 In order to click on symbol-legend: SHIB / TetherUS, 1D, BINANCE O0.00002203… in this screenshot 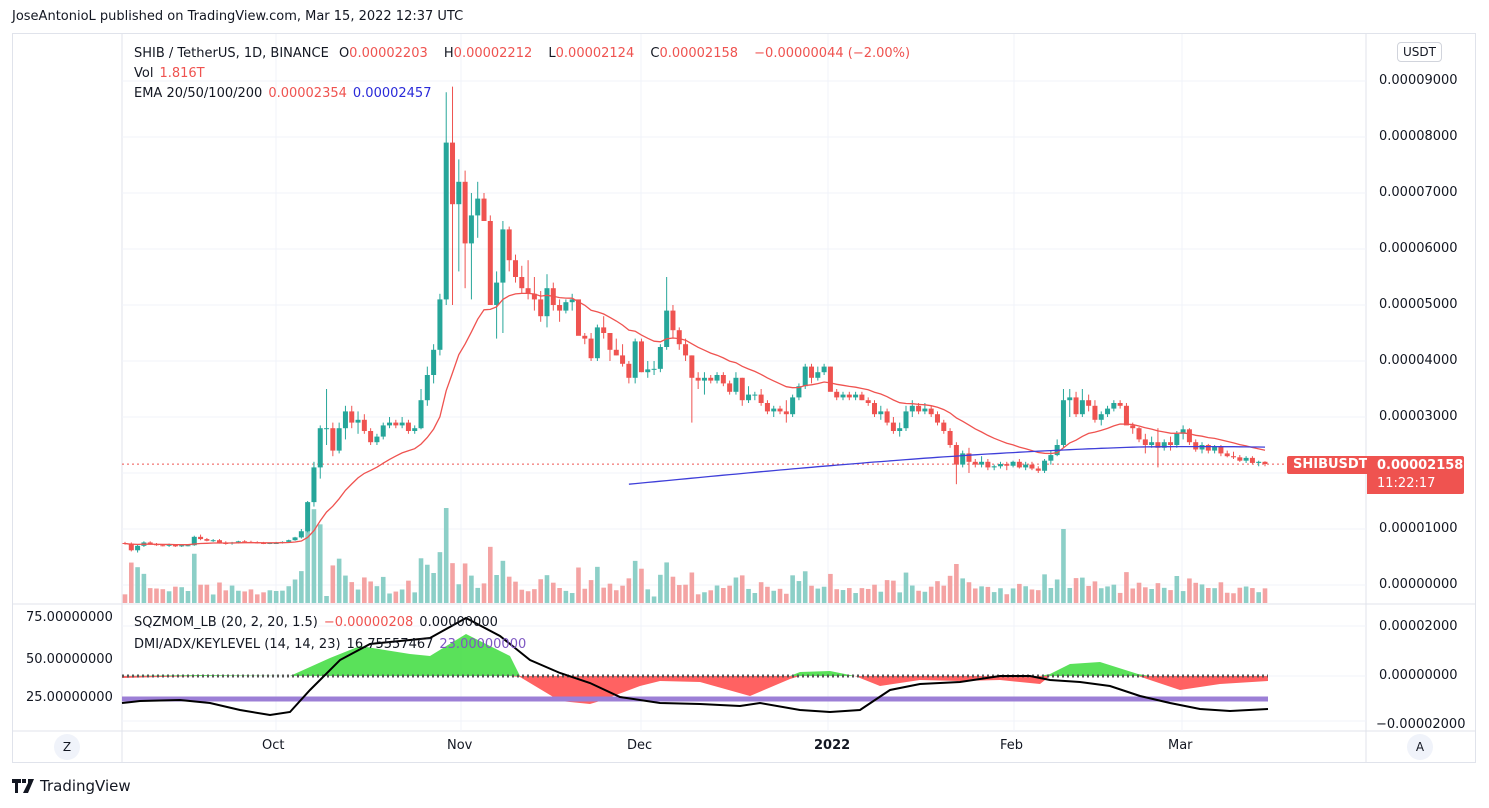, I will do `click(522, 53)`.